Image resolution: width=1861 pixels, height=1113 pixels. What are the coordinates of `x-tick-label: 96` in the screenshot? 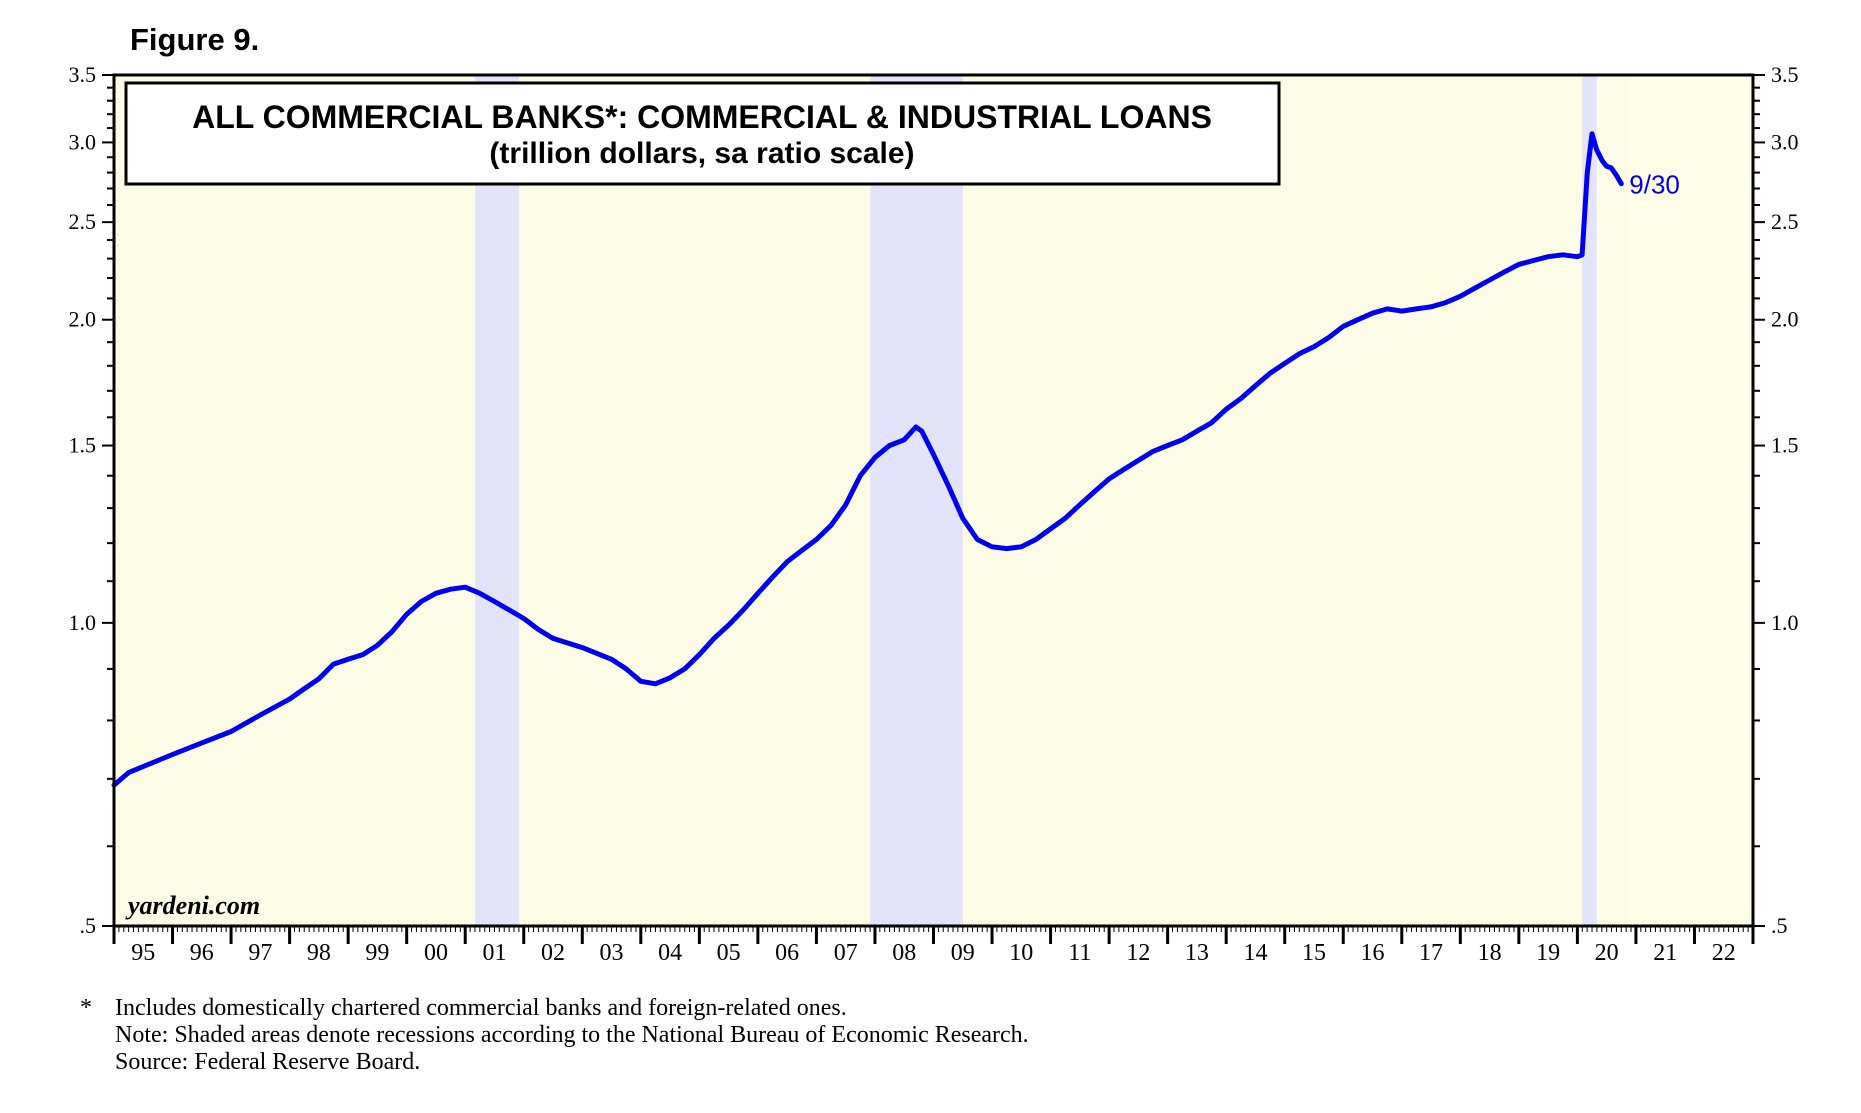 It's located at (202, 953).